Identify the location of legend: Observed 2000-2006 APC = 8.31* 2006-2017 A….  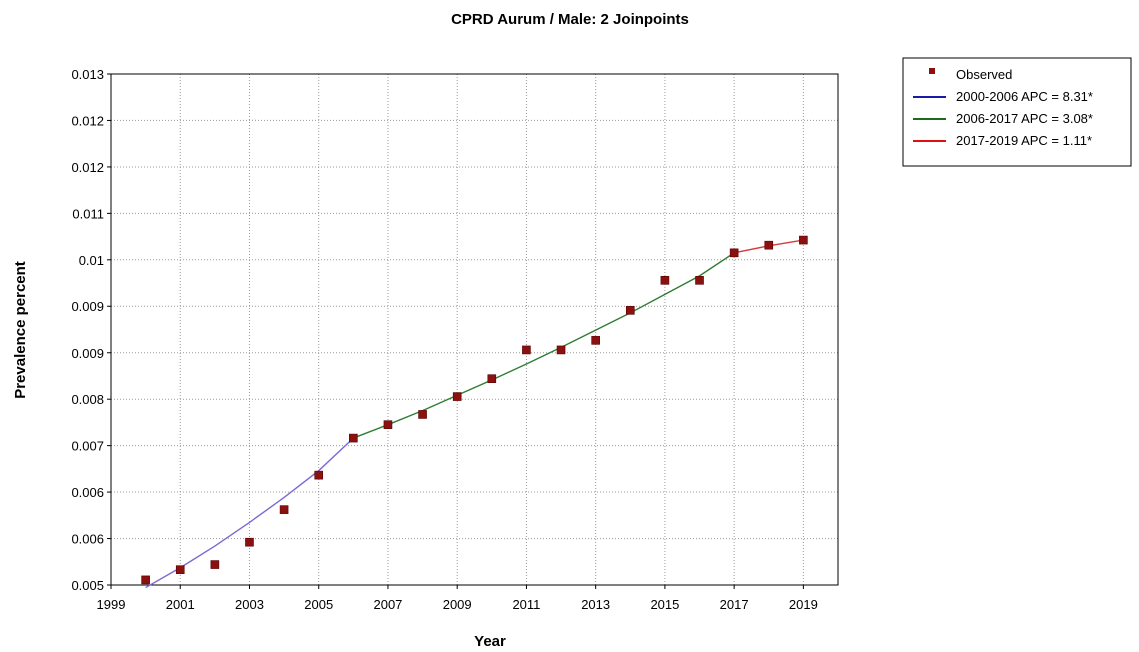
(1017, 112).